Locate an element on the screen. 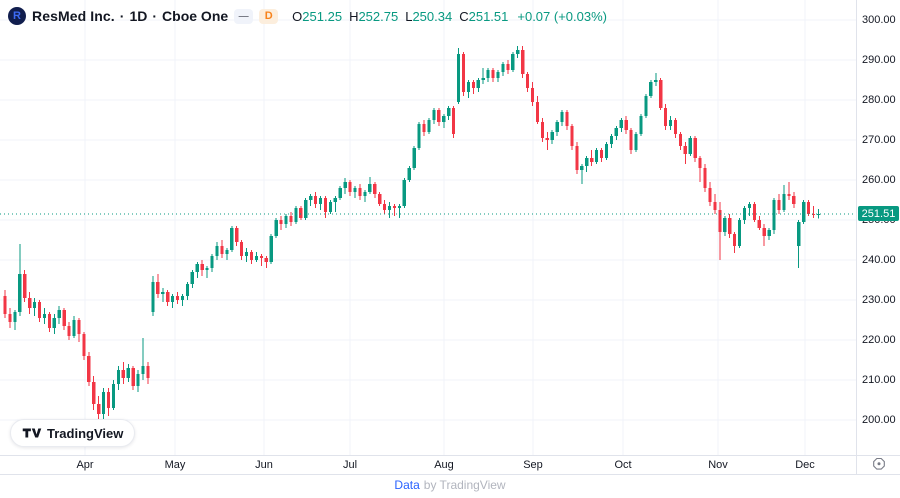 The width and height of the screenshot is (900, 498). ohlc-close: C251.51 is located at coordinates (483, 16).